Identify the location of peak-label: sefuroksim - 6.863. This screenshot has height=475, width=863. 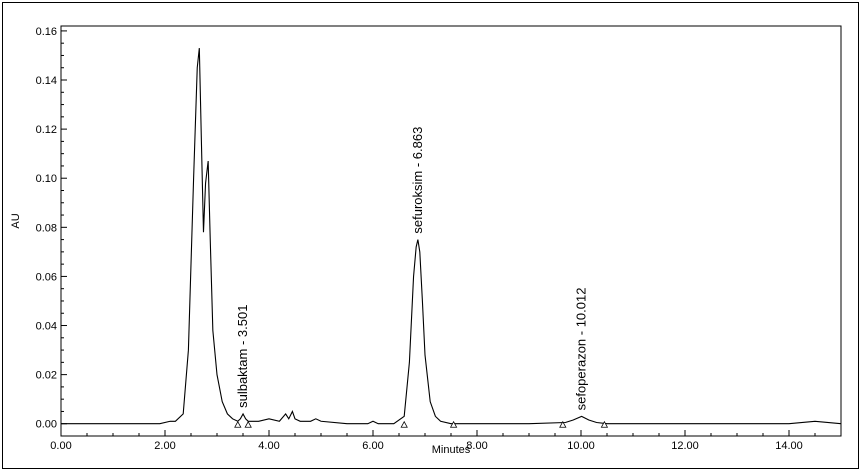
(417, 180).